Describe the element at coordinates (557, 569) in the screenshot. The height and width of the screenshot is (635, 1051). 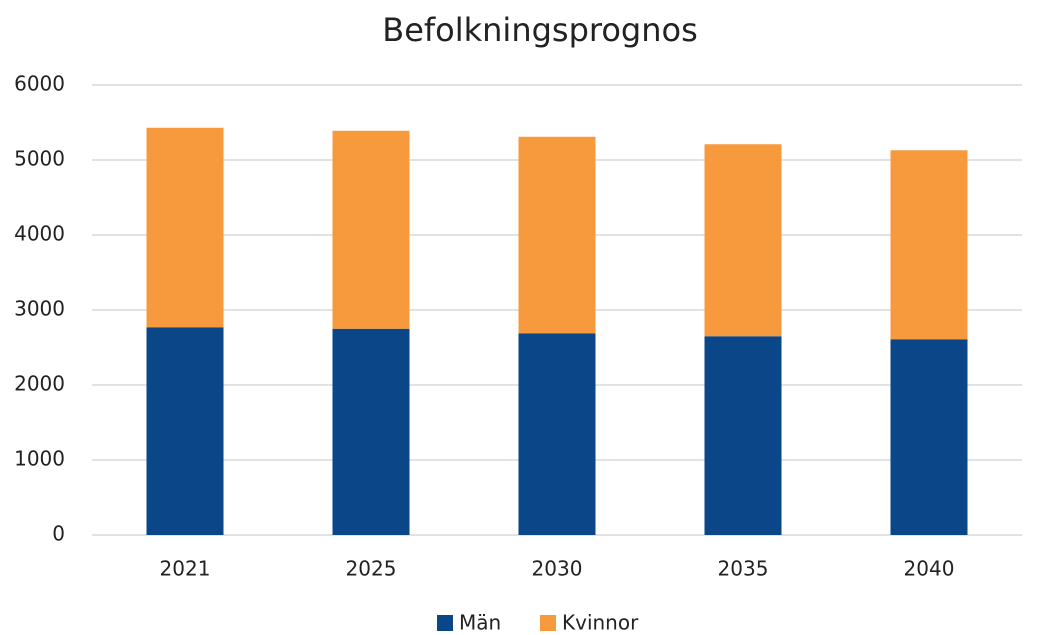
I see `x-tick-label: 2030` at that location.